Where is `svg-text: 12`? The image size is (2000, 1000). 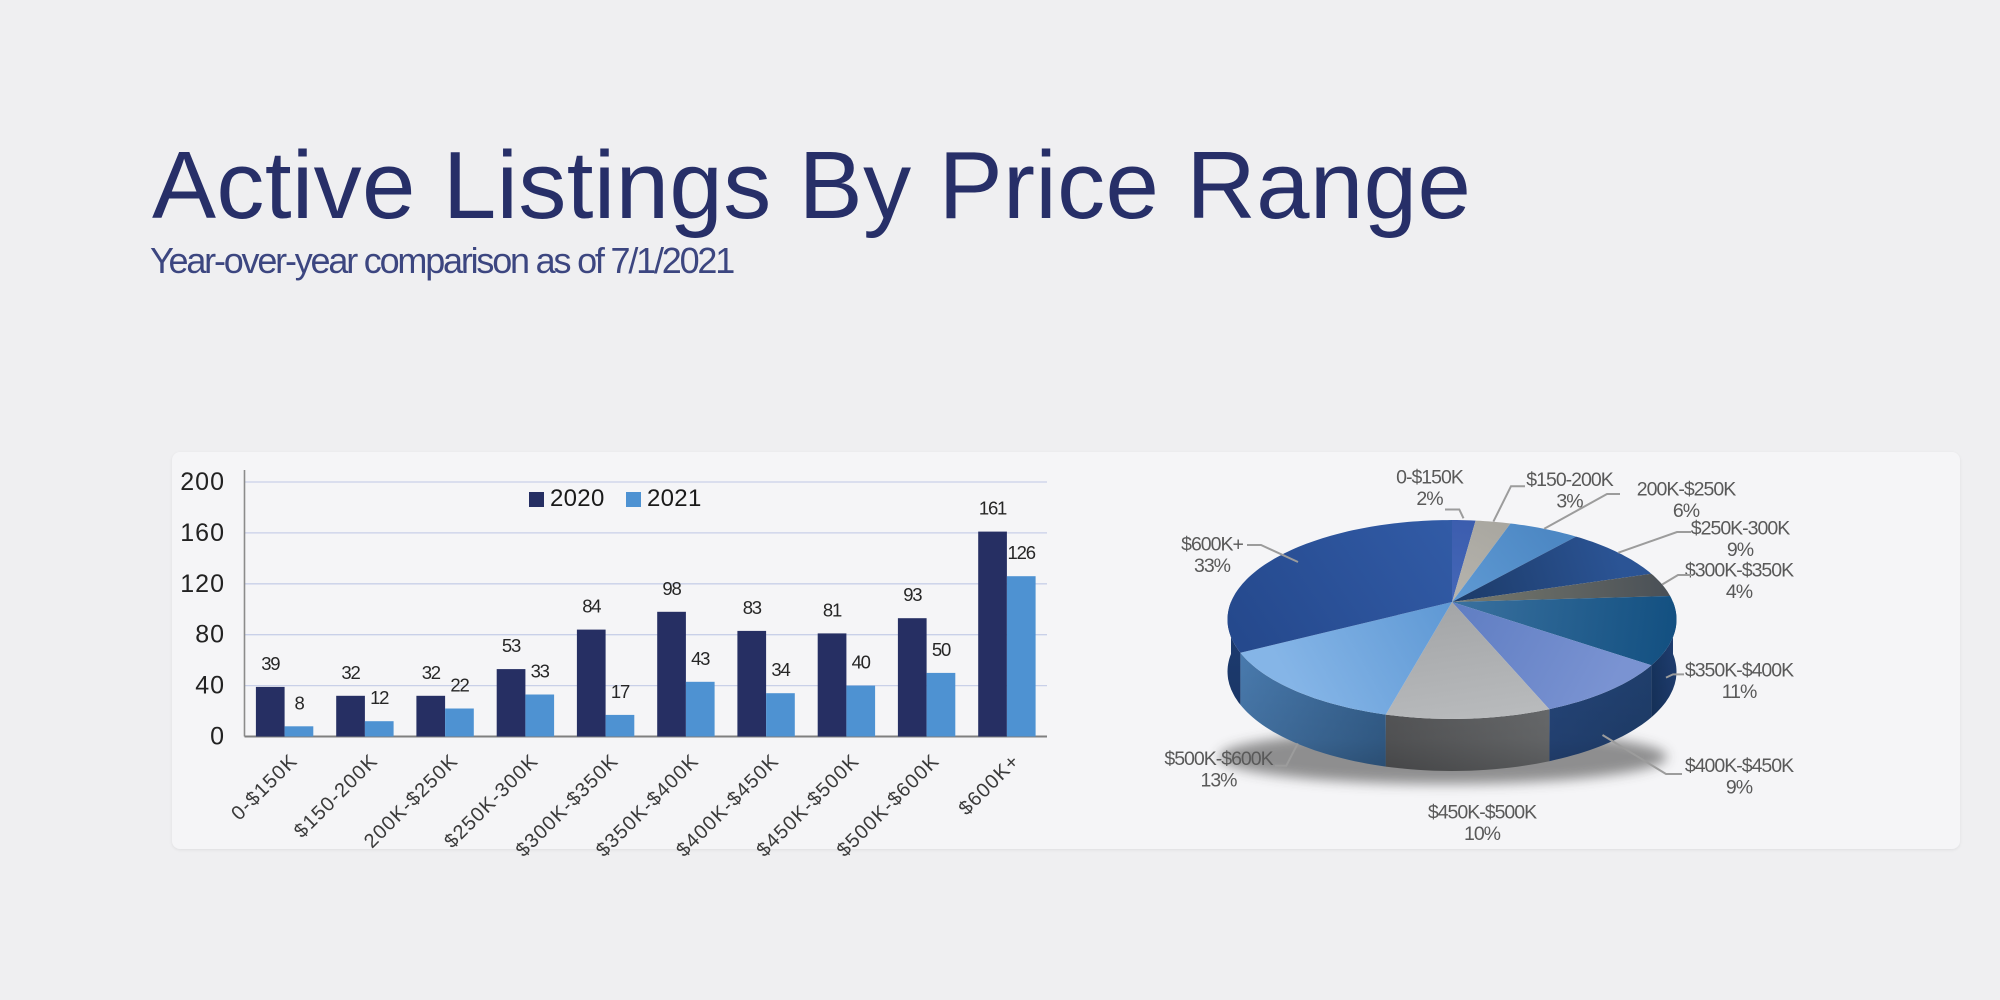 svg-text: 12 is located at coordinates (379, 697).